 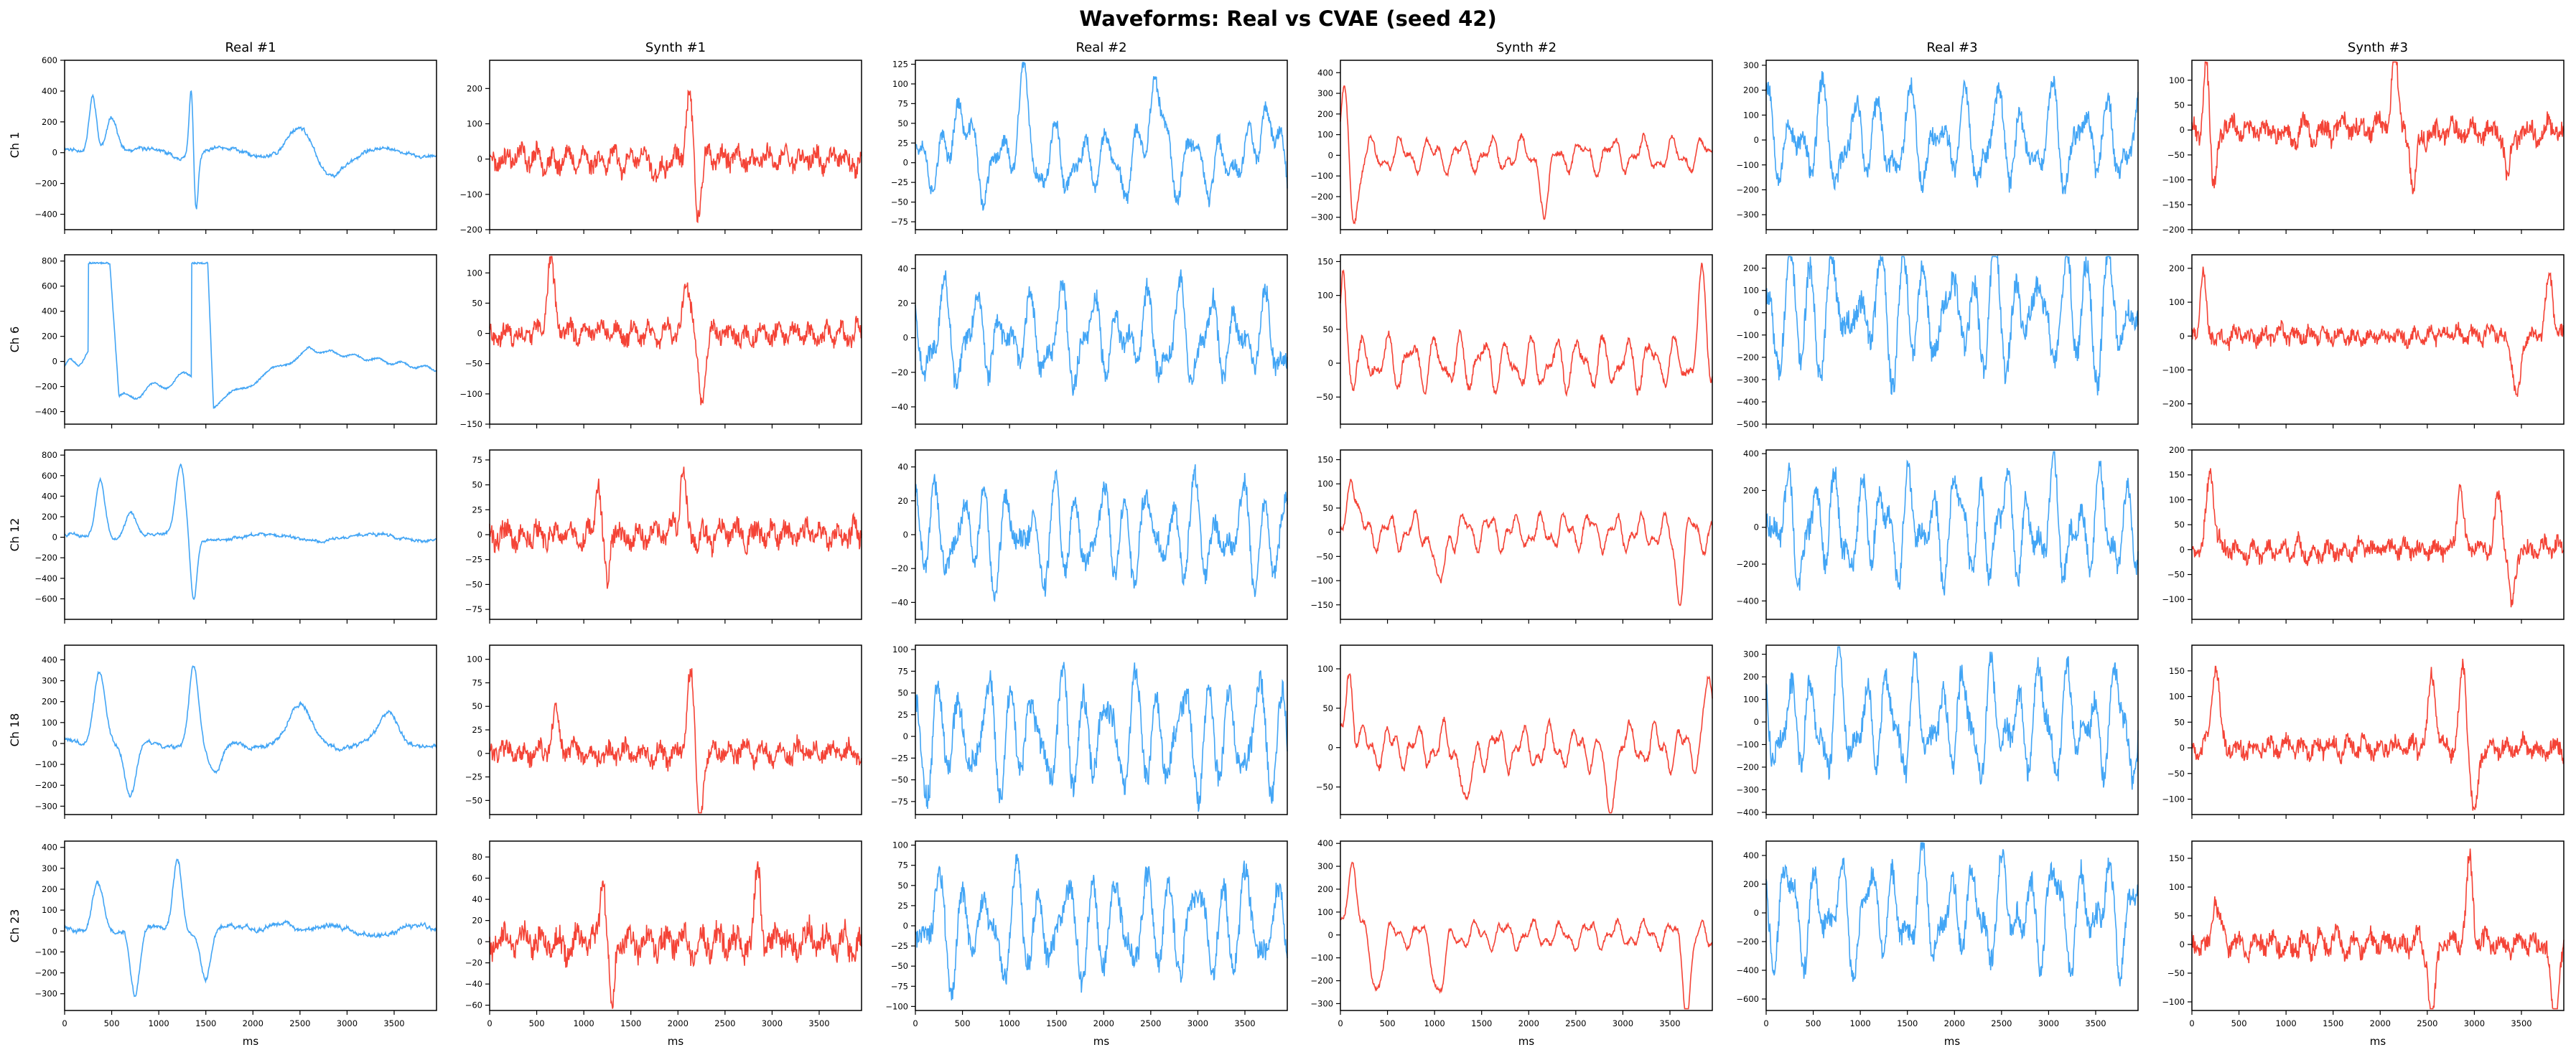 I want to click on y-tick-label: −300, so click(x=45, y=994).